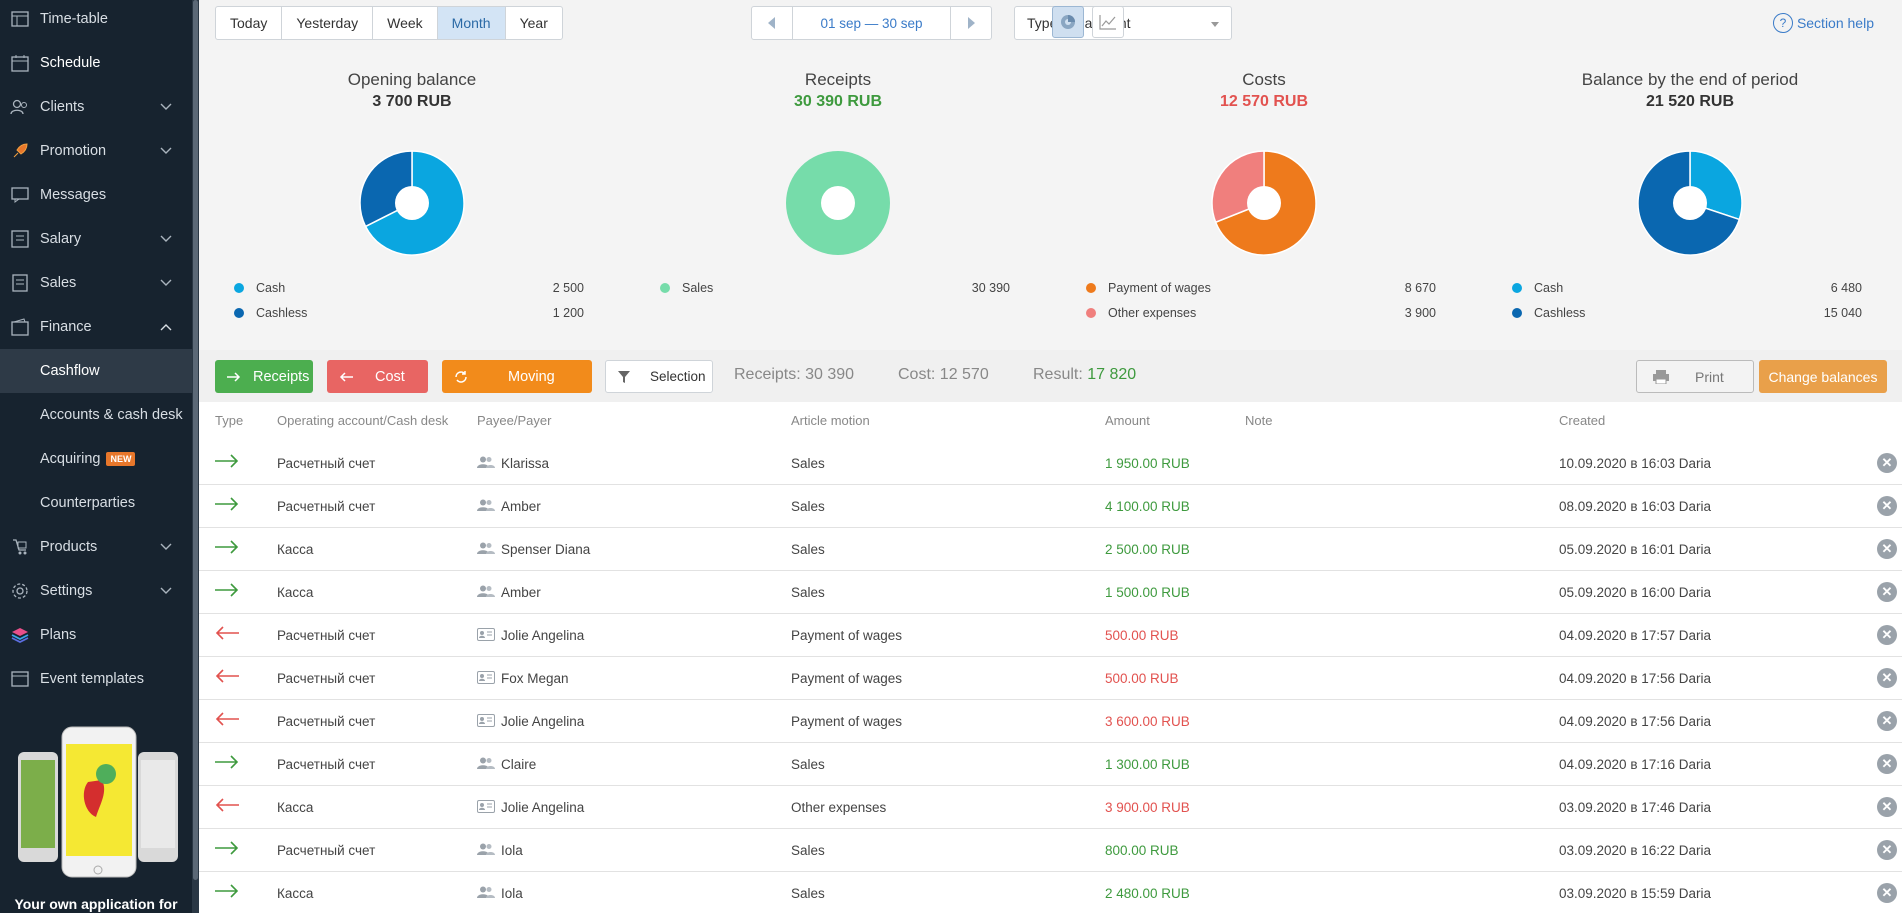  Describe the element at coordinates (533, 23) in the screenshot. I see `period-year-button: Year` at that location.